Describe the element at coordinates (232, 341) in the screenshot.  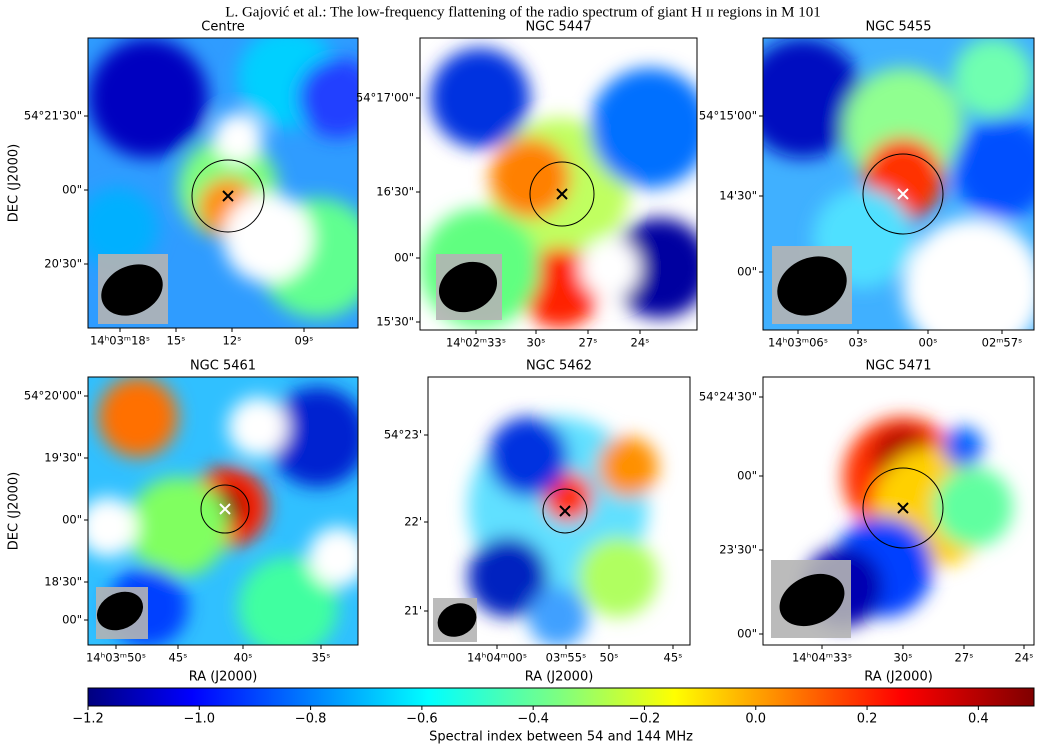
I see `x-tick-label: 12ˢ` at that location.